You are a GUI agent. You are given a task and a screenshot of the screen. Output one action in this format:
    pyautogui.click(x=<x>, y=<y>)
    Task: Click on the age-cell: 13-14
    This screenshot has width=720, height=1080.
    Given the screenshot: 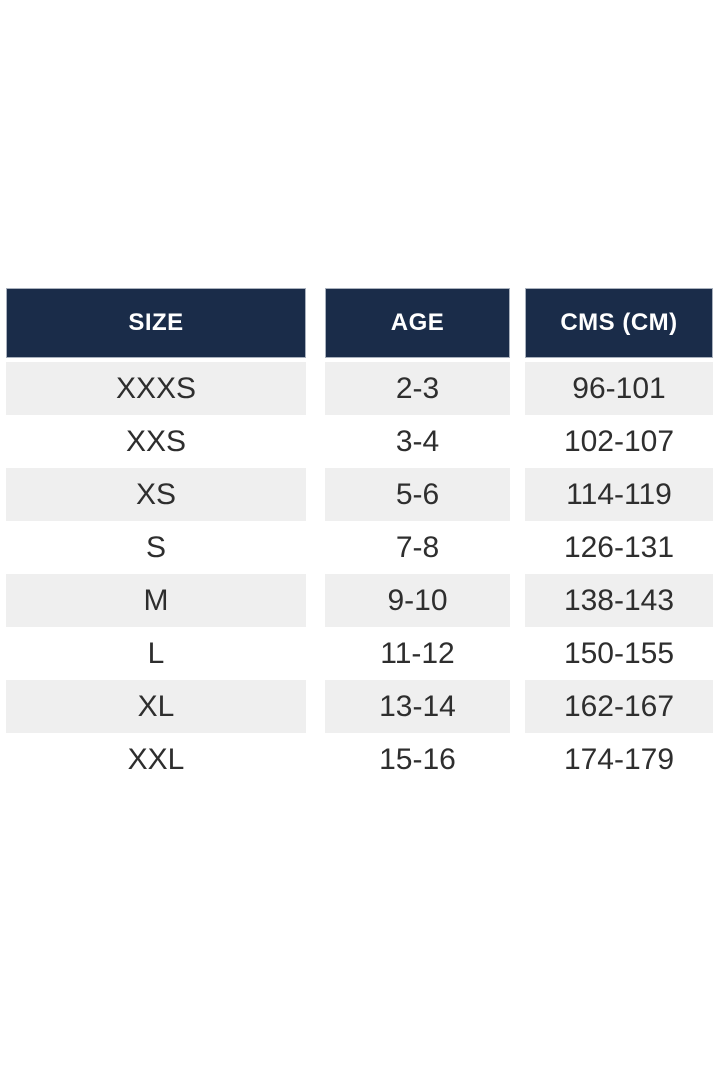 What is the action you would take?
    pyautogui.click(x=417, y=706)
    